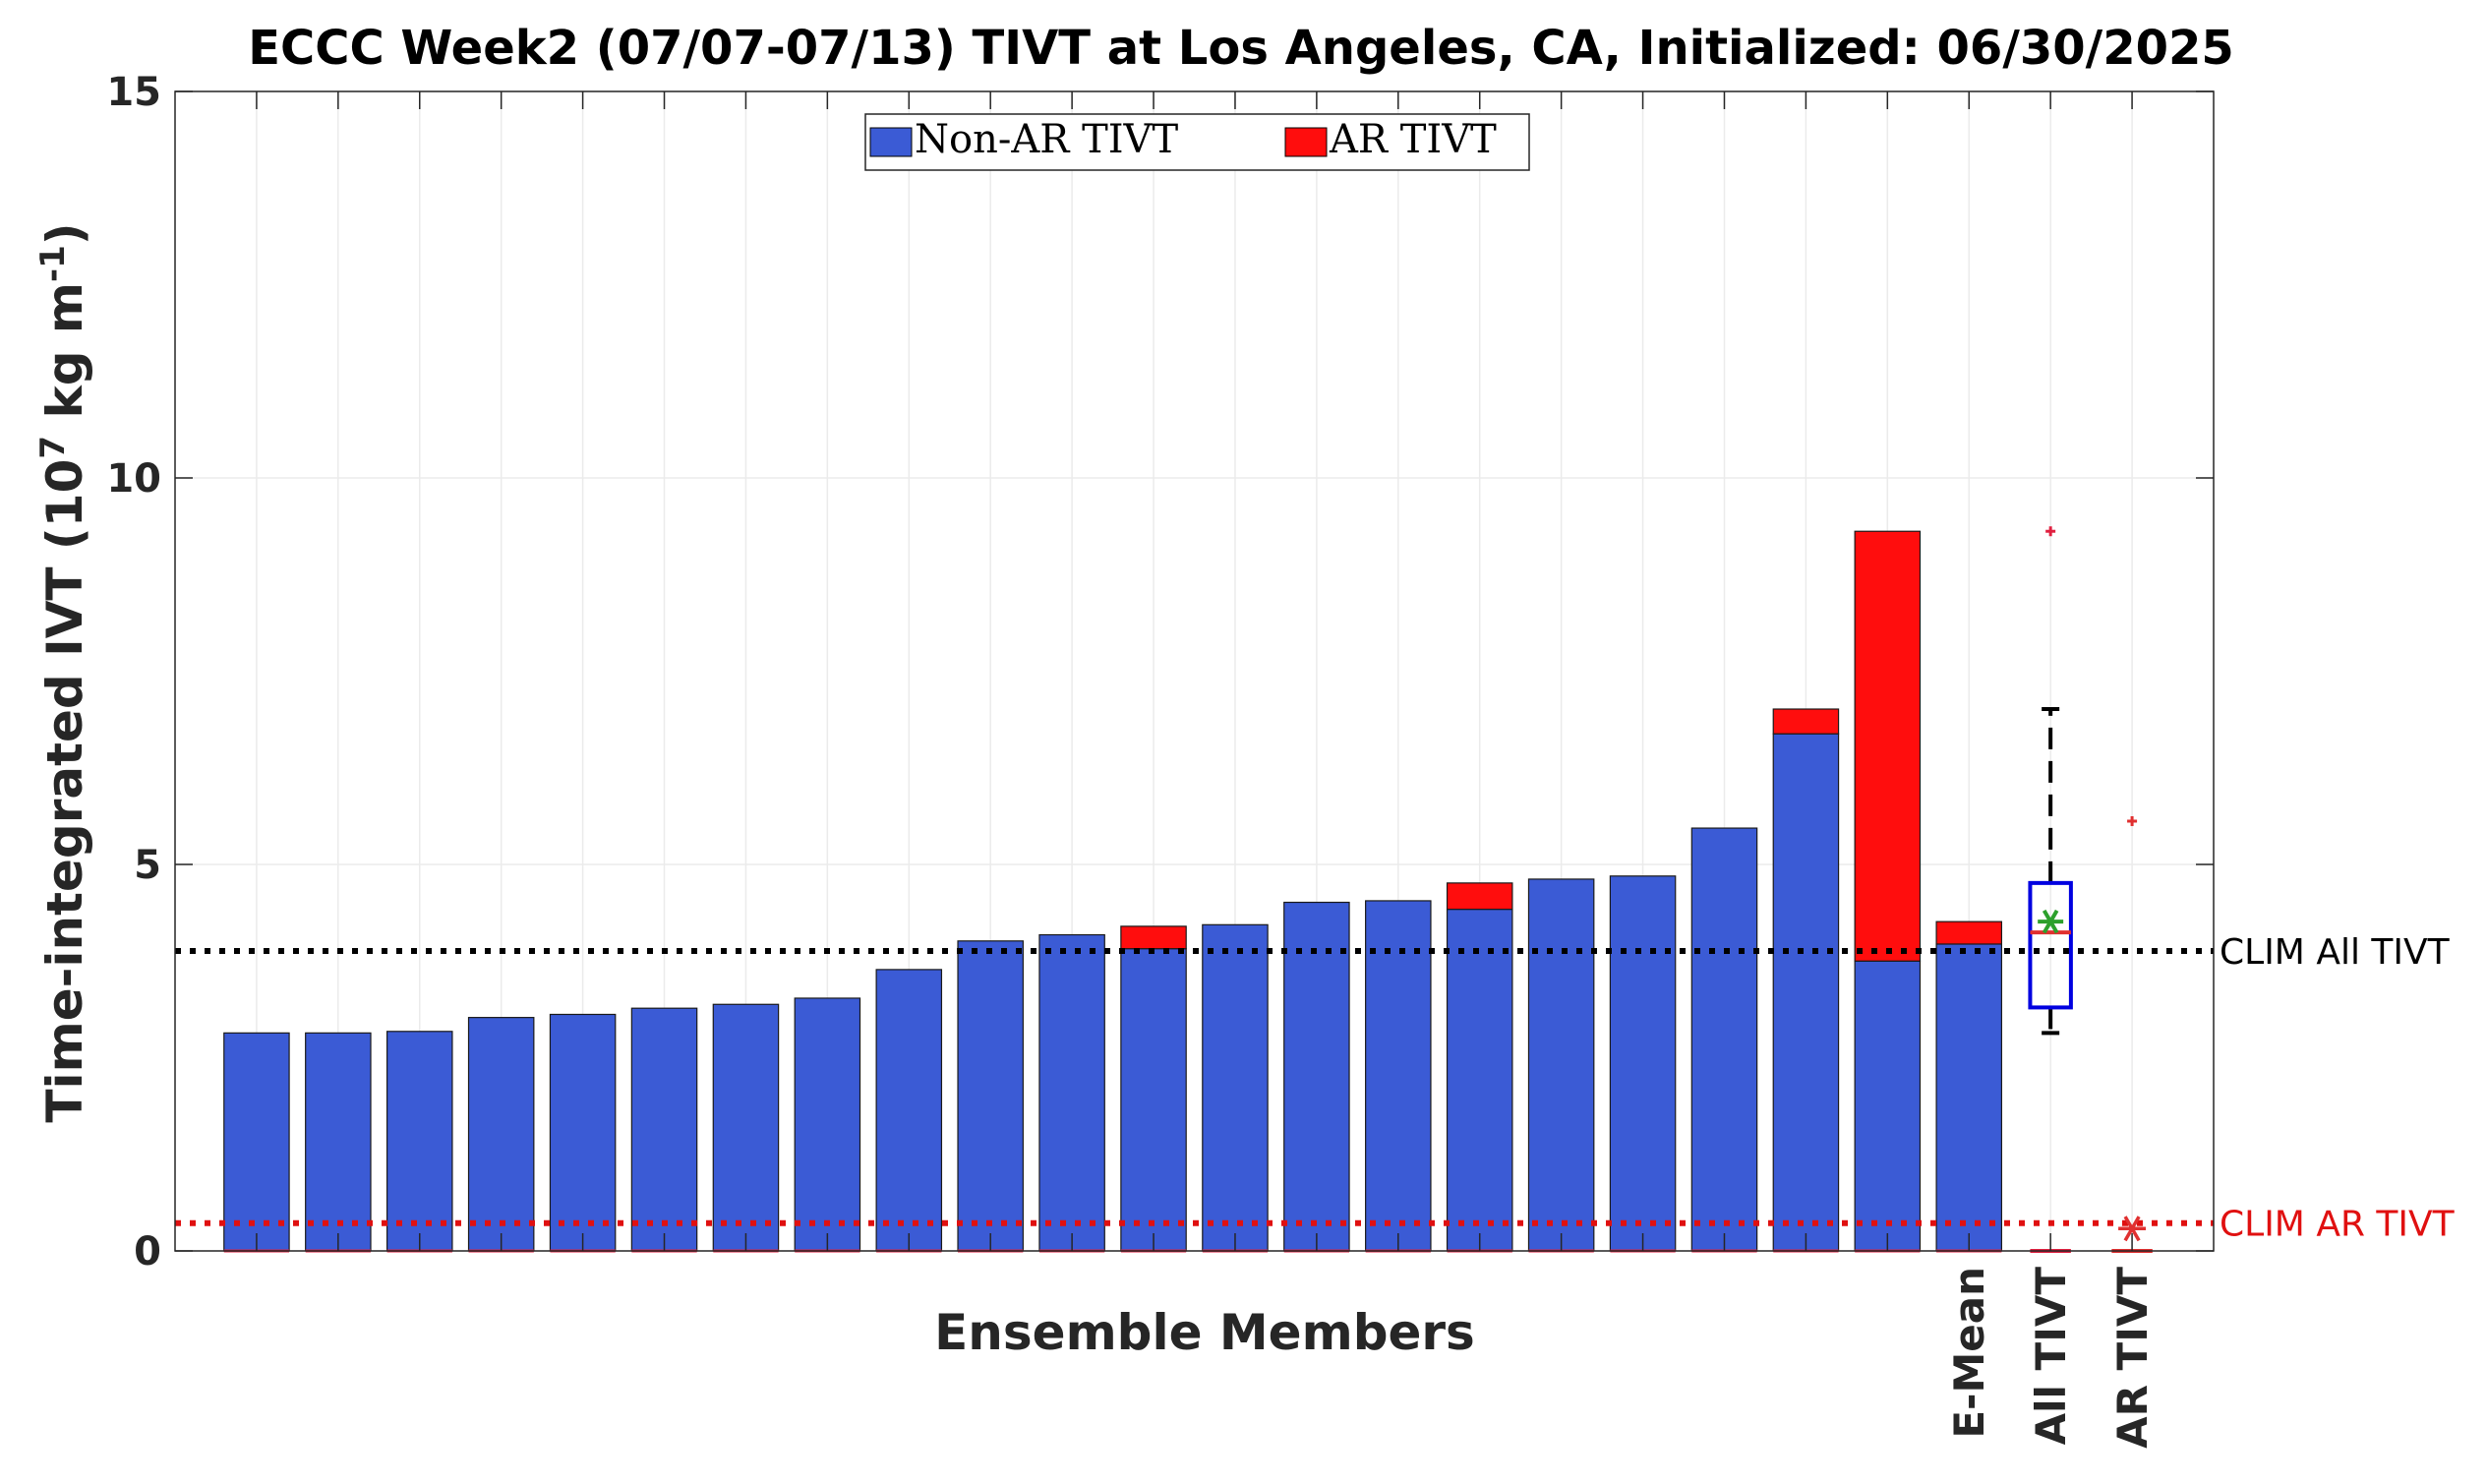 The image size is (2487, 1484). Describe the element at coordinates (2132, 1358) in the screenshot. I see `category-label: AR TIVT` at that location.